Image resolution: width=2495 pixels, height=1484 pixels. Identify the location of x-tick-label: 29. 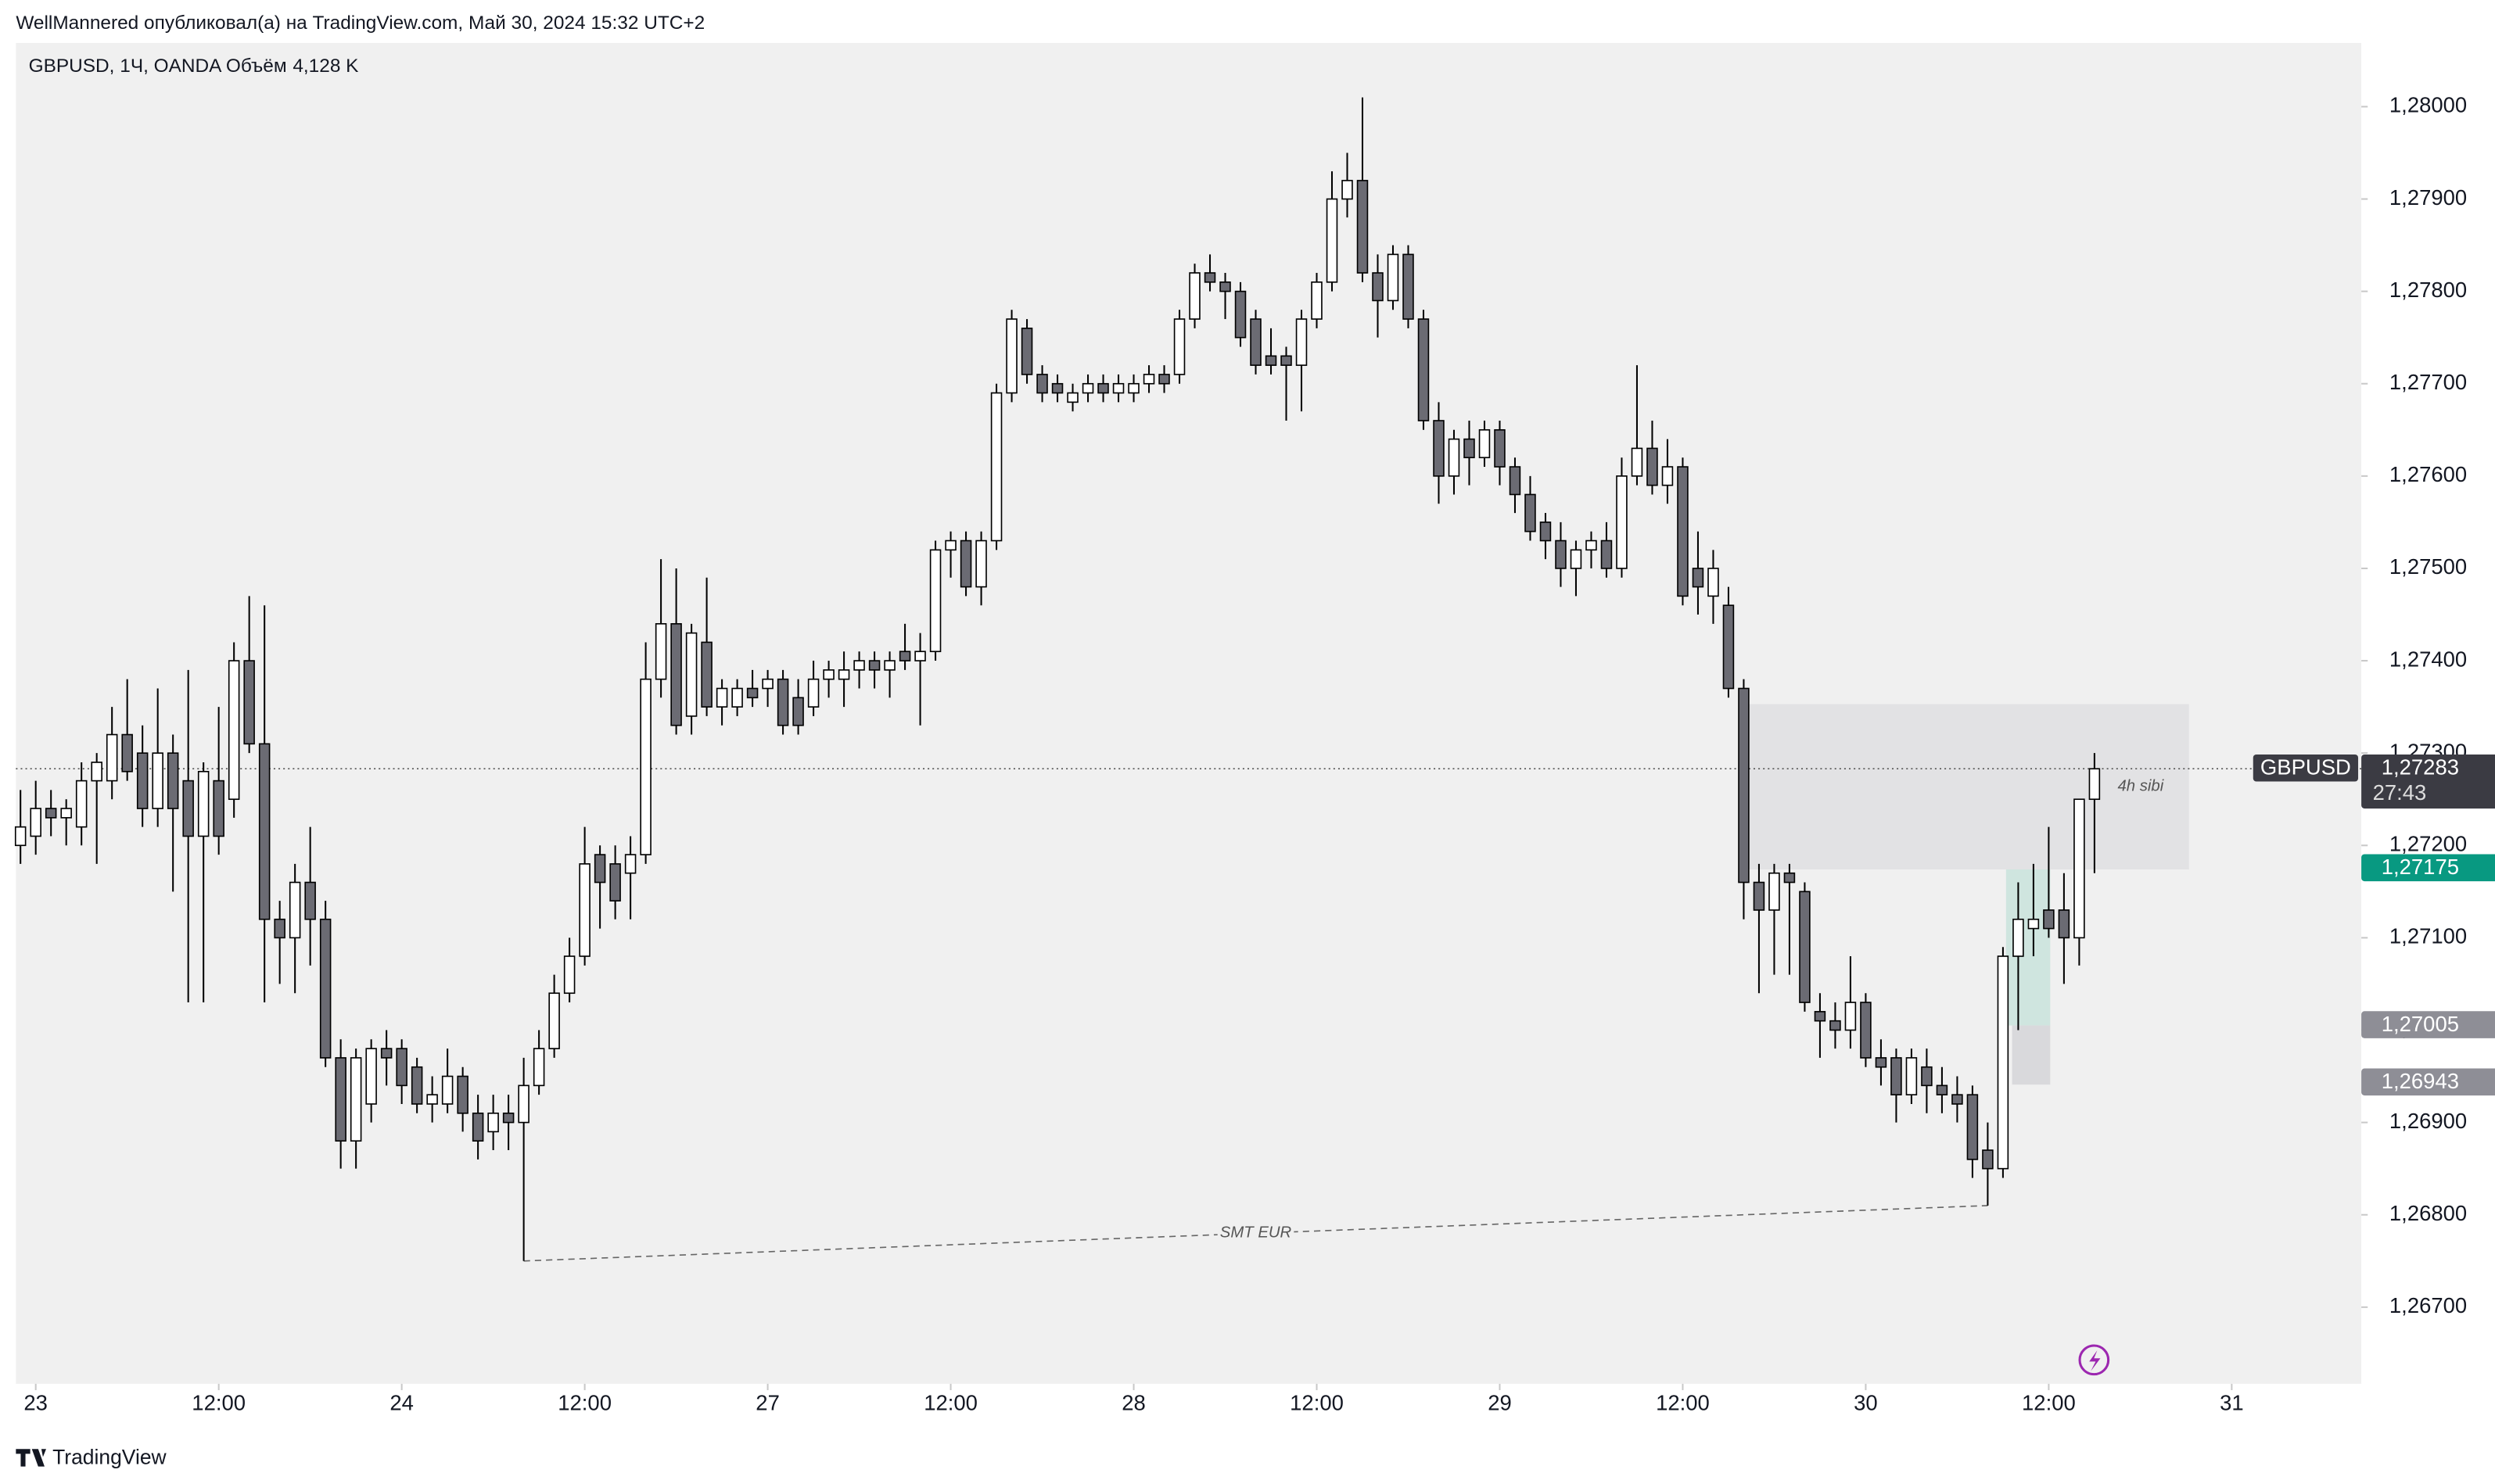
(1500, 1403).